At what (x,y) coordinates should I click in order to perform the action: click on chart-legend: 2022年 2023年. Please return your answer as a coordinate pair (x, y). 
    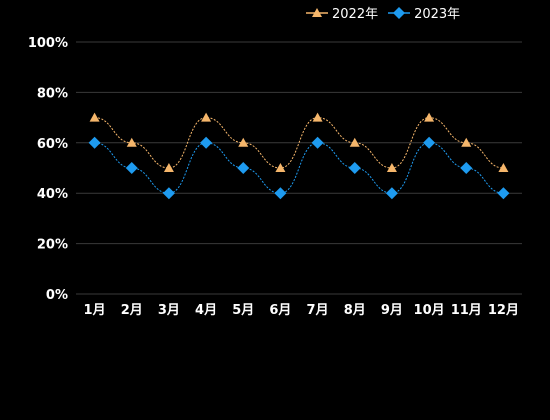
    Looking at the image, I should click on (388, 12).